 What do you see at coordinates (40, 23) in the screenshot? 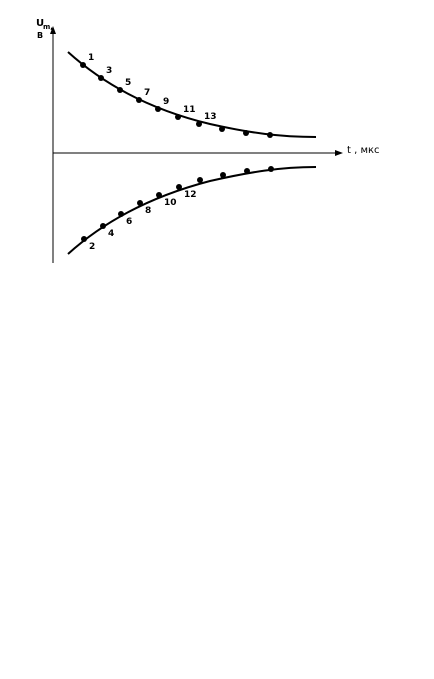
I see `y-axis-symbol: U` at bounding box center [40, 23].